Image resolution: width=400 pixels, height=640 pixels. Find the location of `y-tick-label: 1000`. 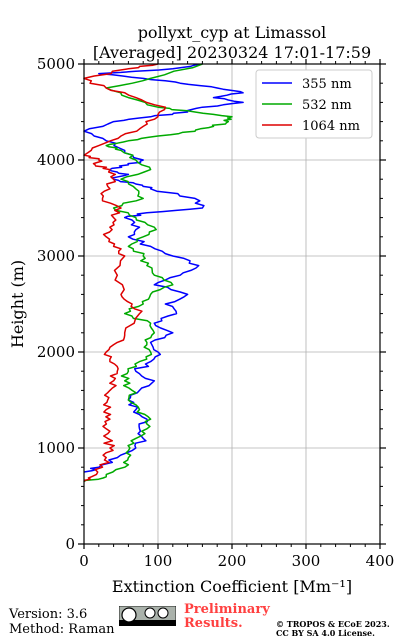

y-tick-label: 1000 is located at coordinates (56, 448).